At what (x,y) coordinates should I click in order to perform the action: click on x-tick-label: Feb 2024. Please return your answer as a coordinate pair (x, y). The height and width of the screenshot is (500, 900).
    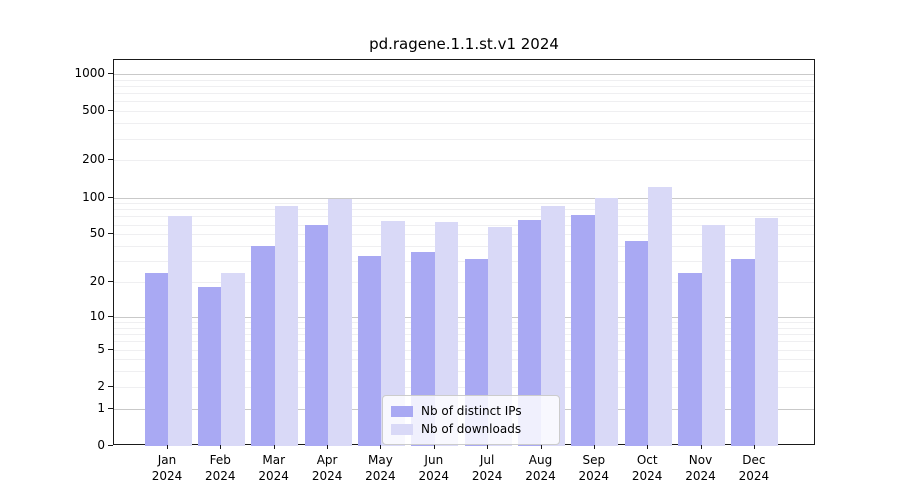
    Looking at the image, I should click on (220, 468).